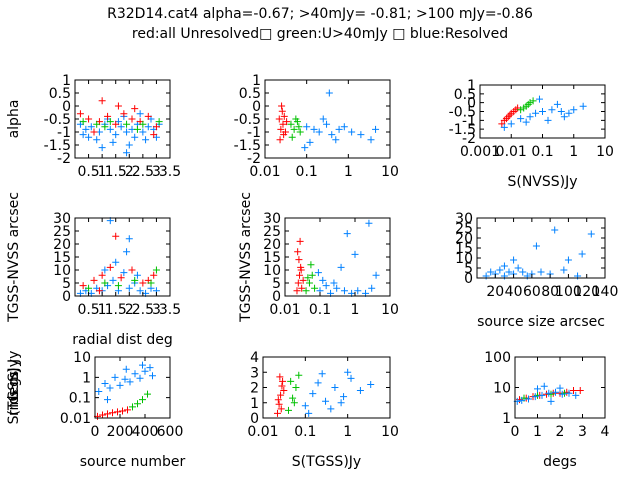 The image size is (640, 480). What do you see at coordinates (390, 310) in the screenshot?
I see `x-tick-label: 10` at bounding box center [390, 310].